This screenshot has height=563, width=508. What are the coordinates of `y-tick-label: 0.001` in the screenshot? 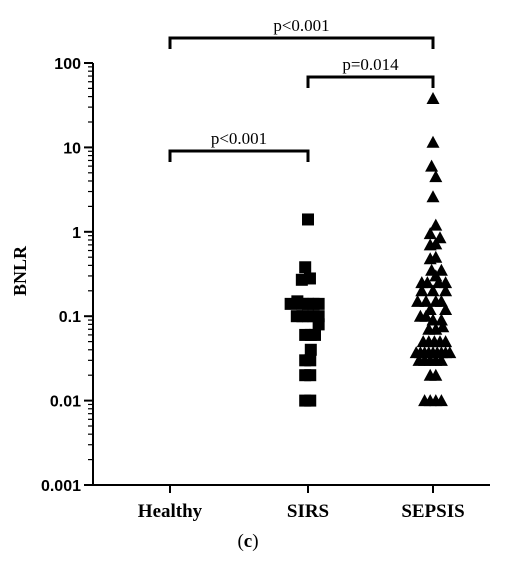 It's located at (61, 486).